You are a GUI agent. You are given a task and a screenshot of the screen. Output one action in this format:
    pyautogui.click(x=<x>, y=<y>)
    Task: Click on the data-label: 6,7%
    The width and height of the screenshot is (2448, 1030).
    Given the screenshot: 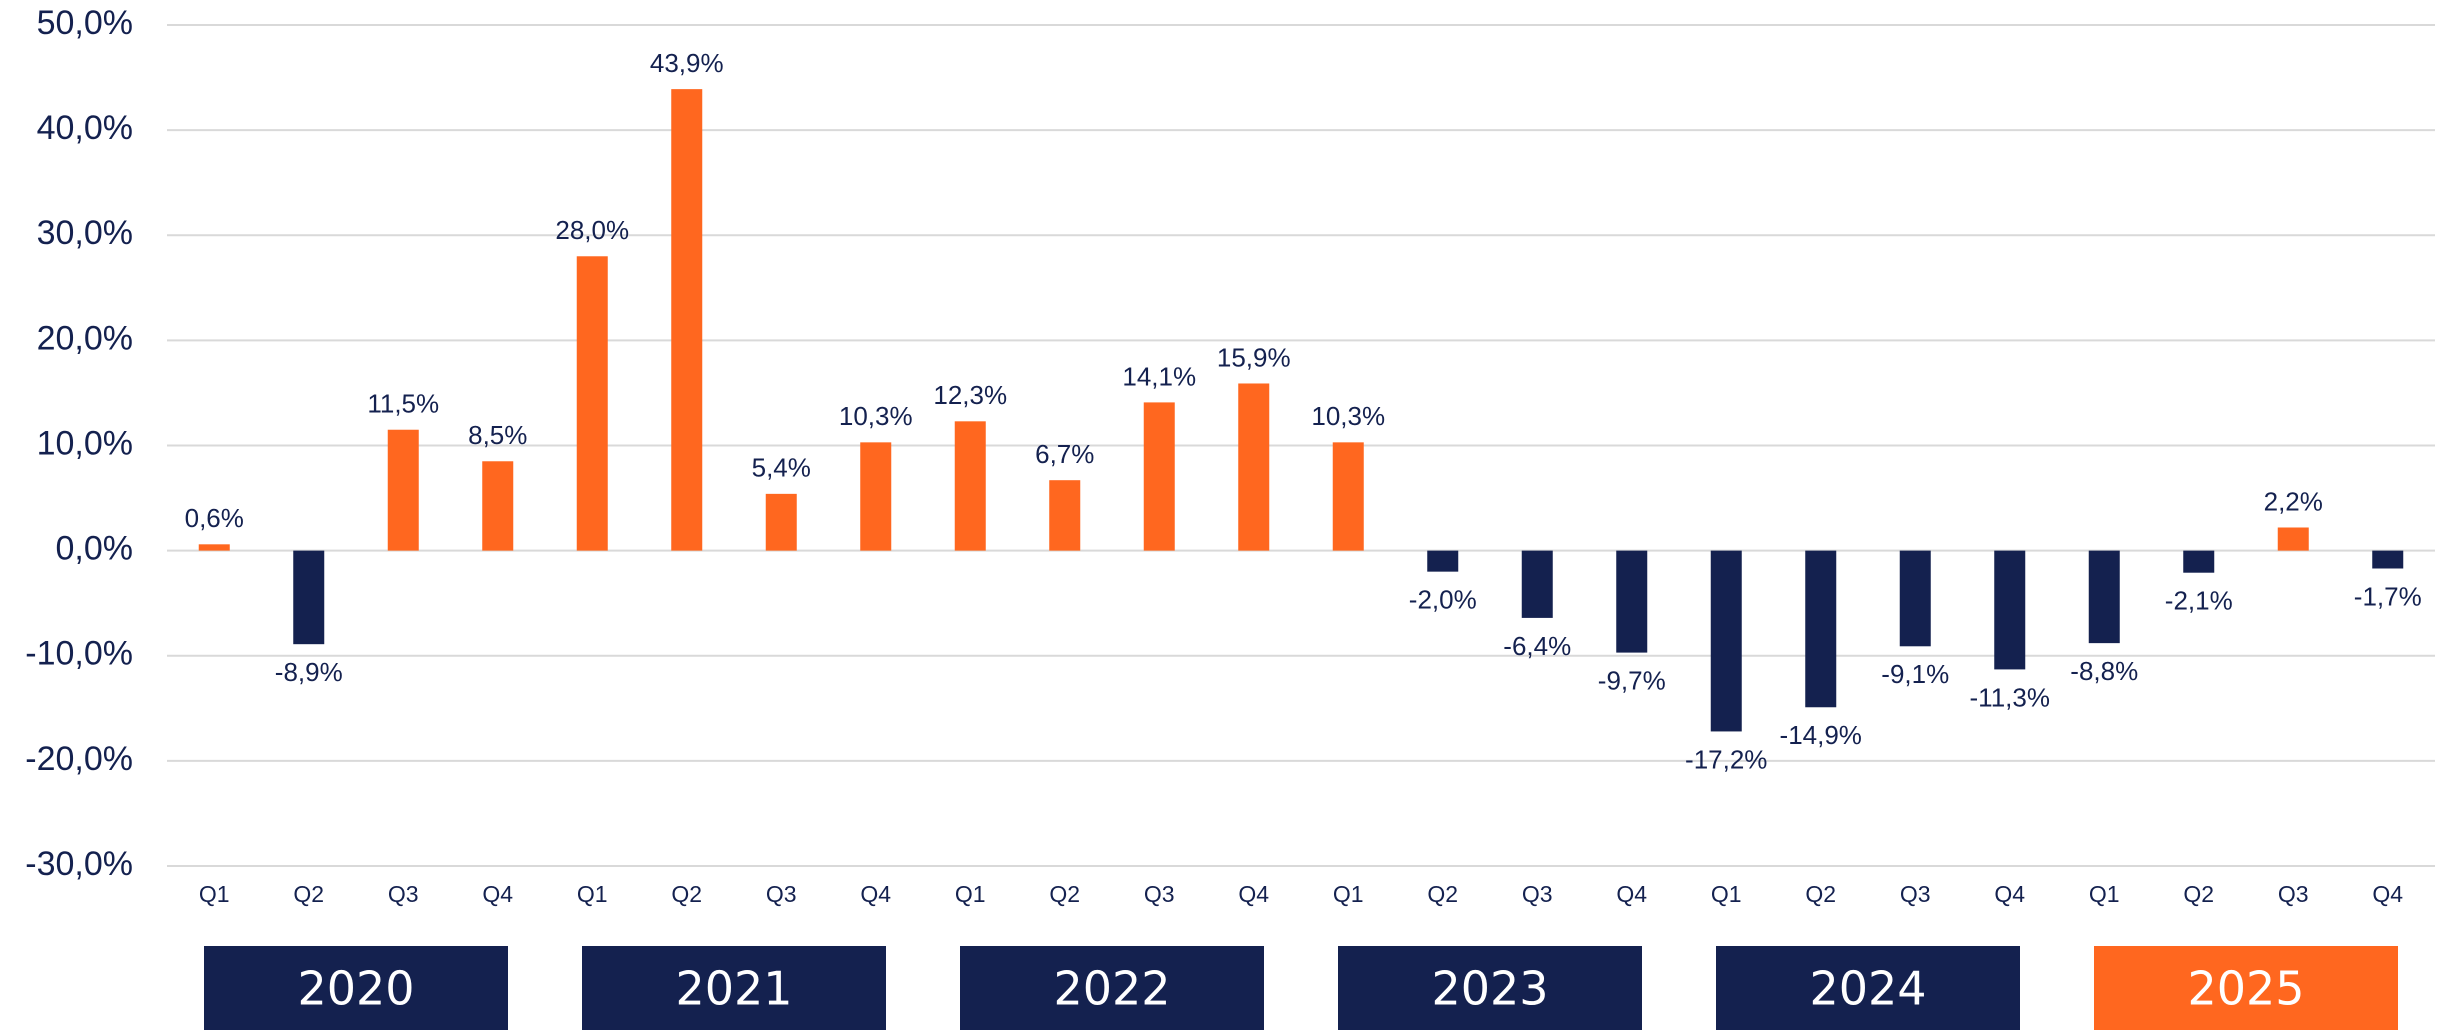 What is the action you would take?
    pyautogui.click(x=1064, y=454)
    